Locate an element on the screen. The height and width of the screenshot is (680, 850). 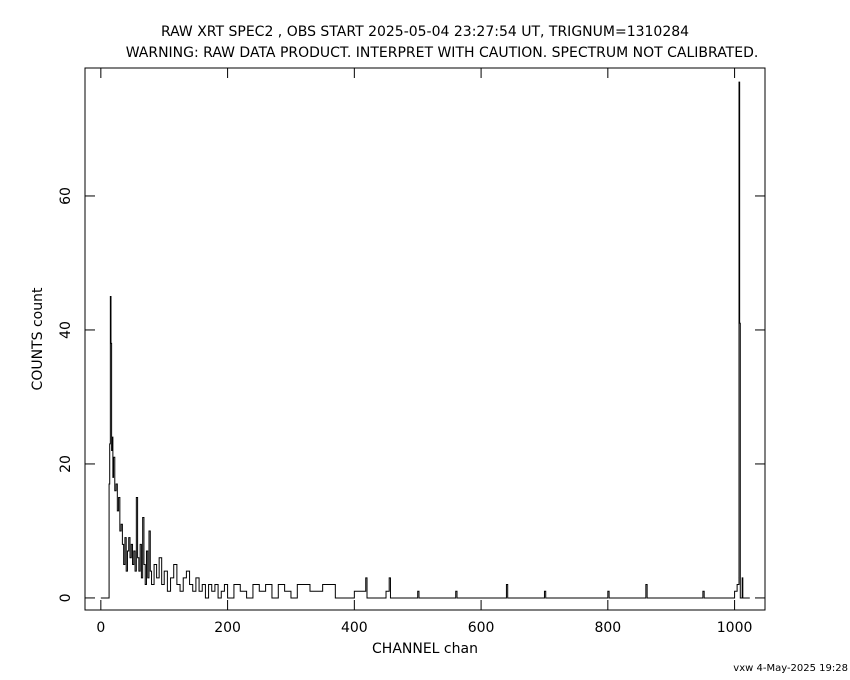
x-tick-label: 1000 is located at coordinates (735, 628).